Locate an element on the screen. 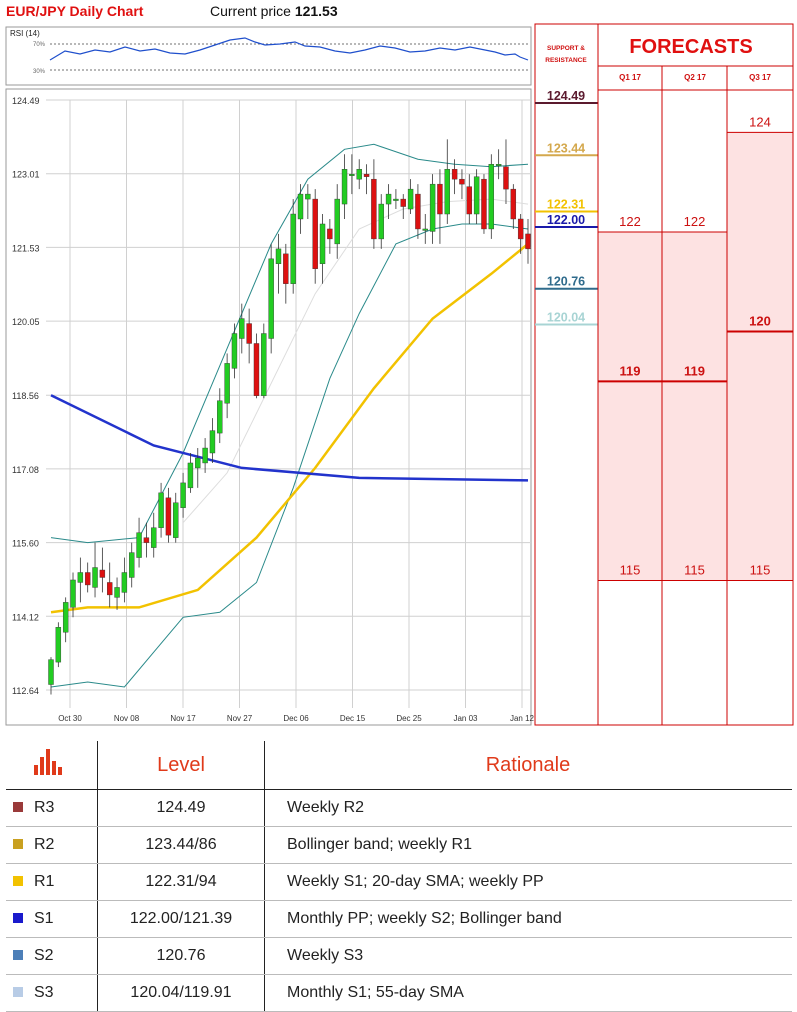 The height and width of the screenshot is (1012, 797). rsi-label: RSI (14) is located at coordinates (25, 33).